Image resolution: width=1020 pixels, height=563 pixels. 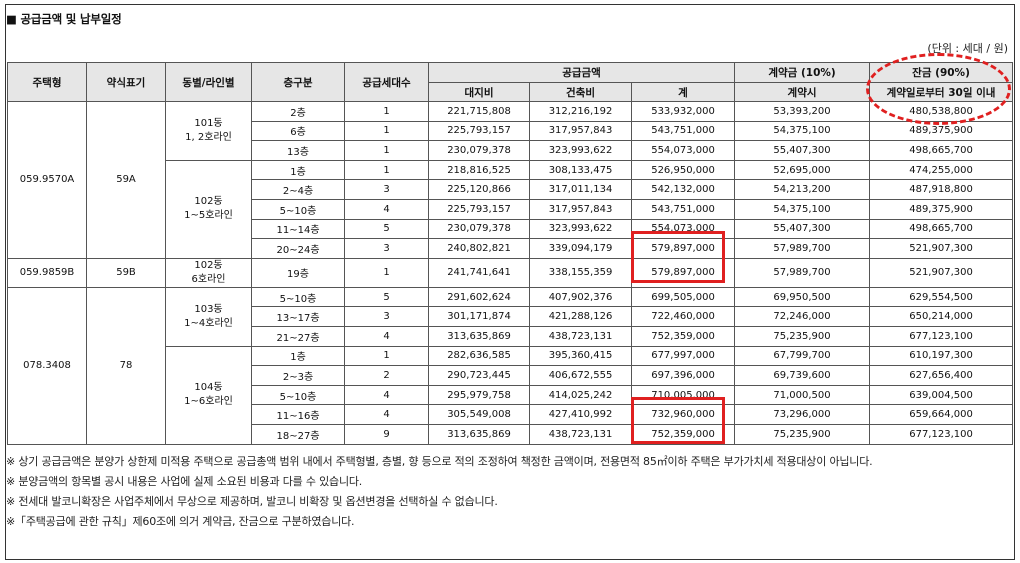 What do you see at coordinates (683, 356) in the screenshot?
I see `cell-total: 677,997,000` at bounding box center [683, 356].